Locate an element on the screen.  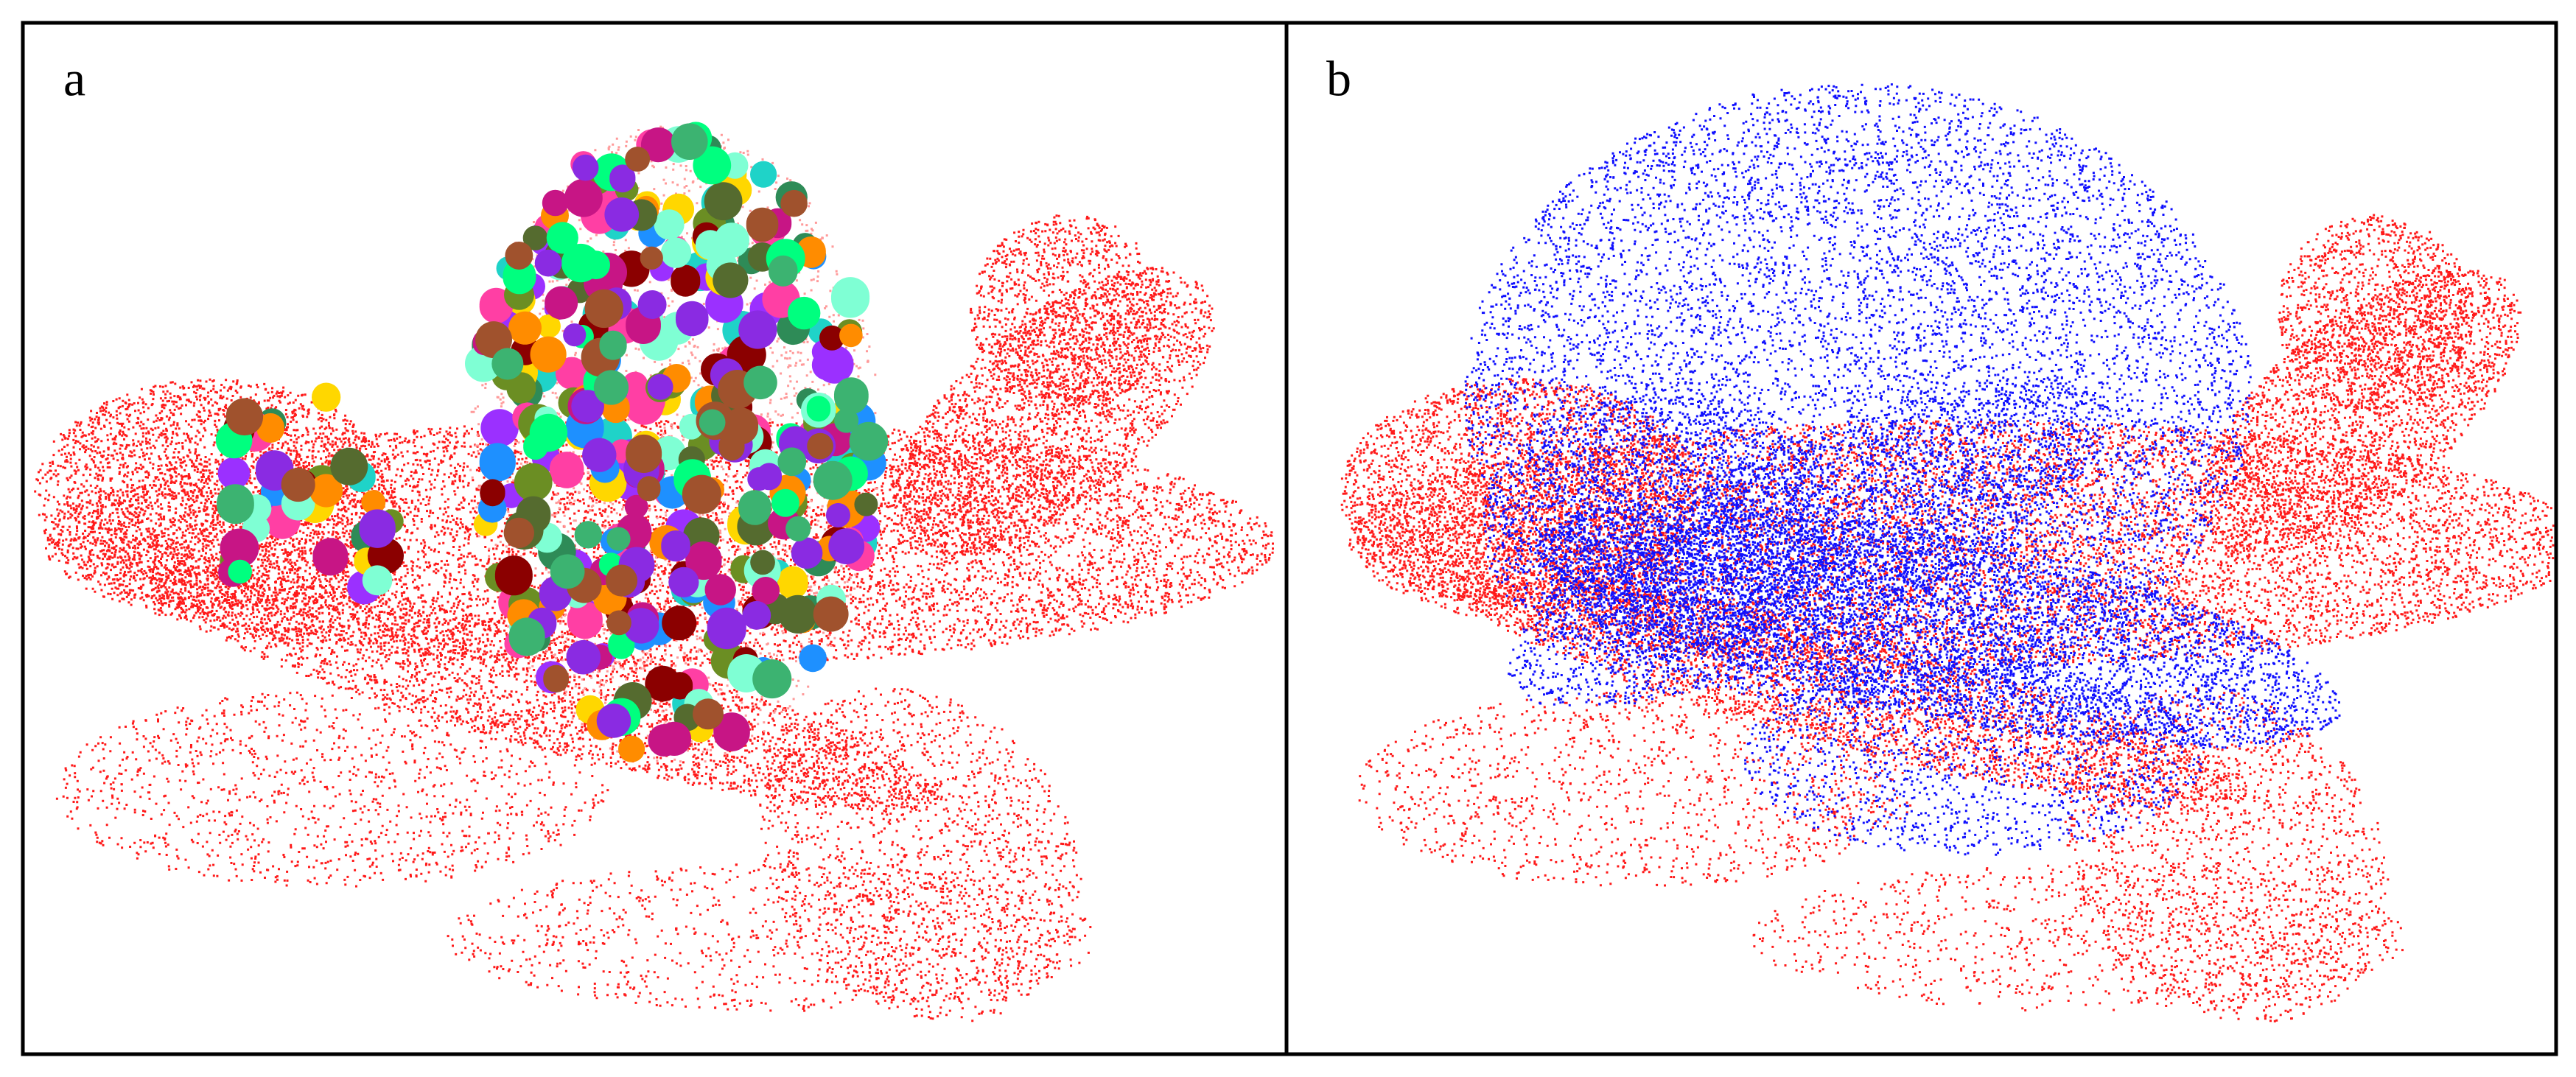
panel-label: b is located at coordinates (1338, 79).